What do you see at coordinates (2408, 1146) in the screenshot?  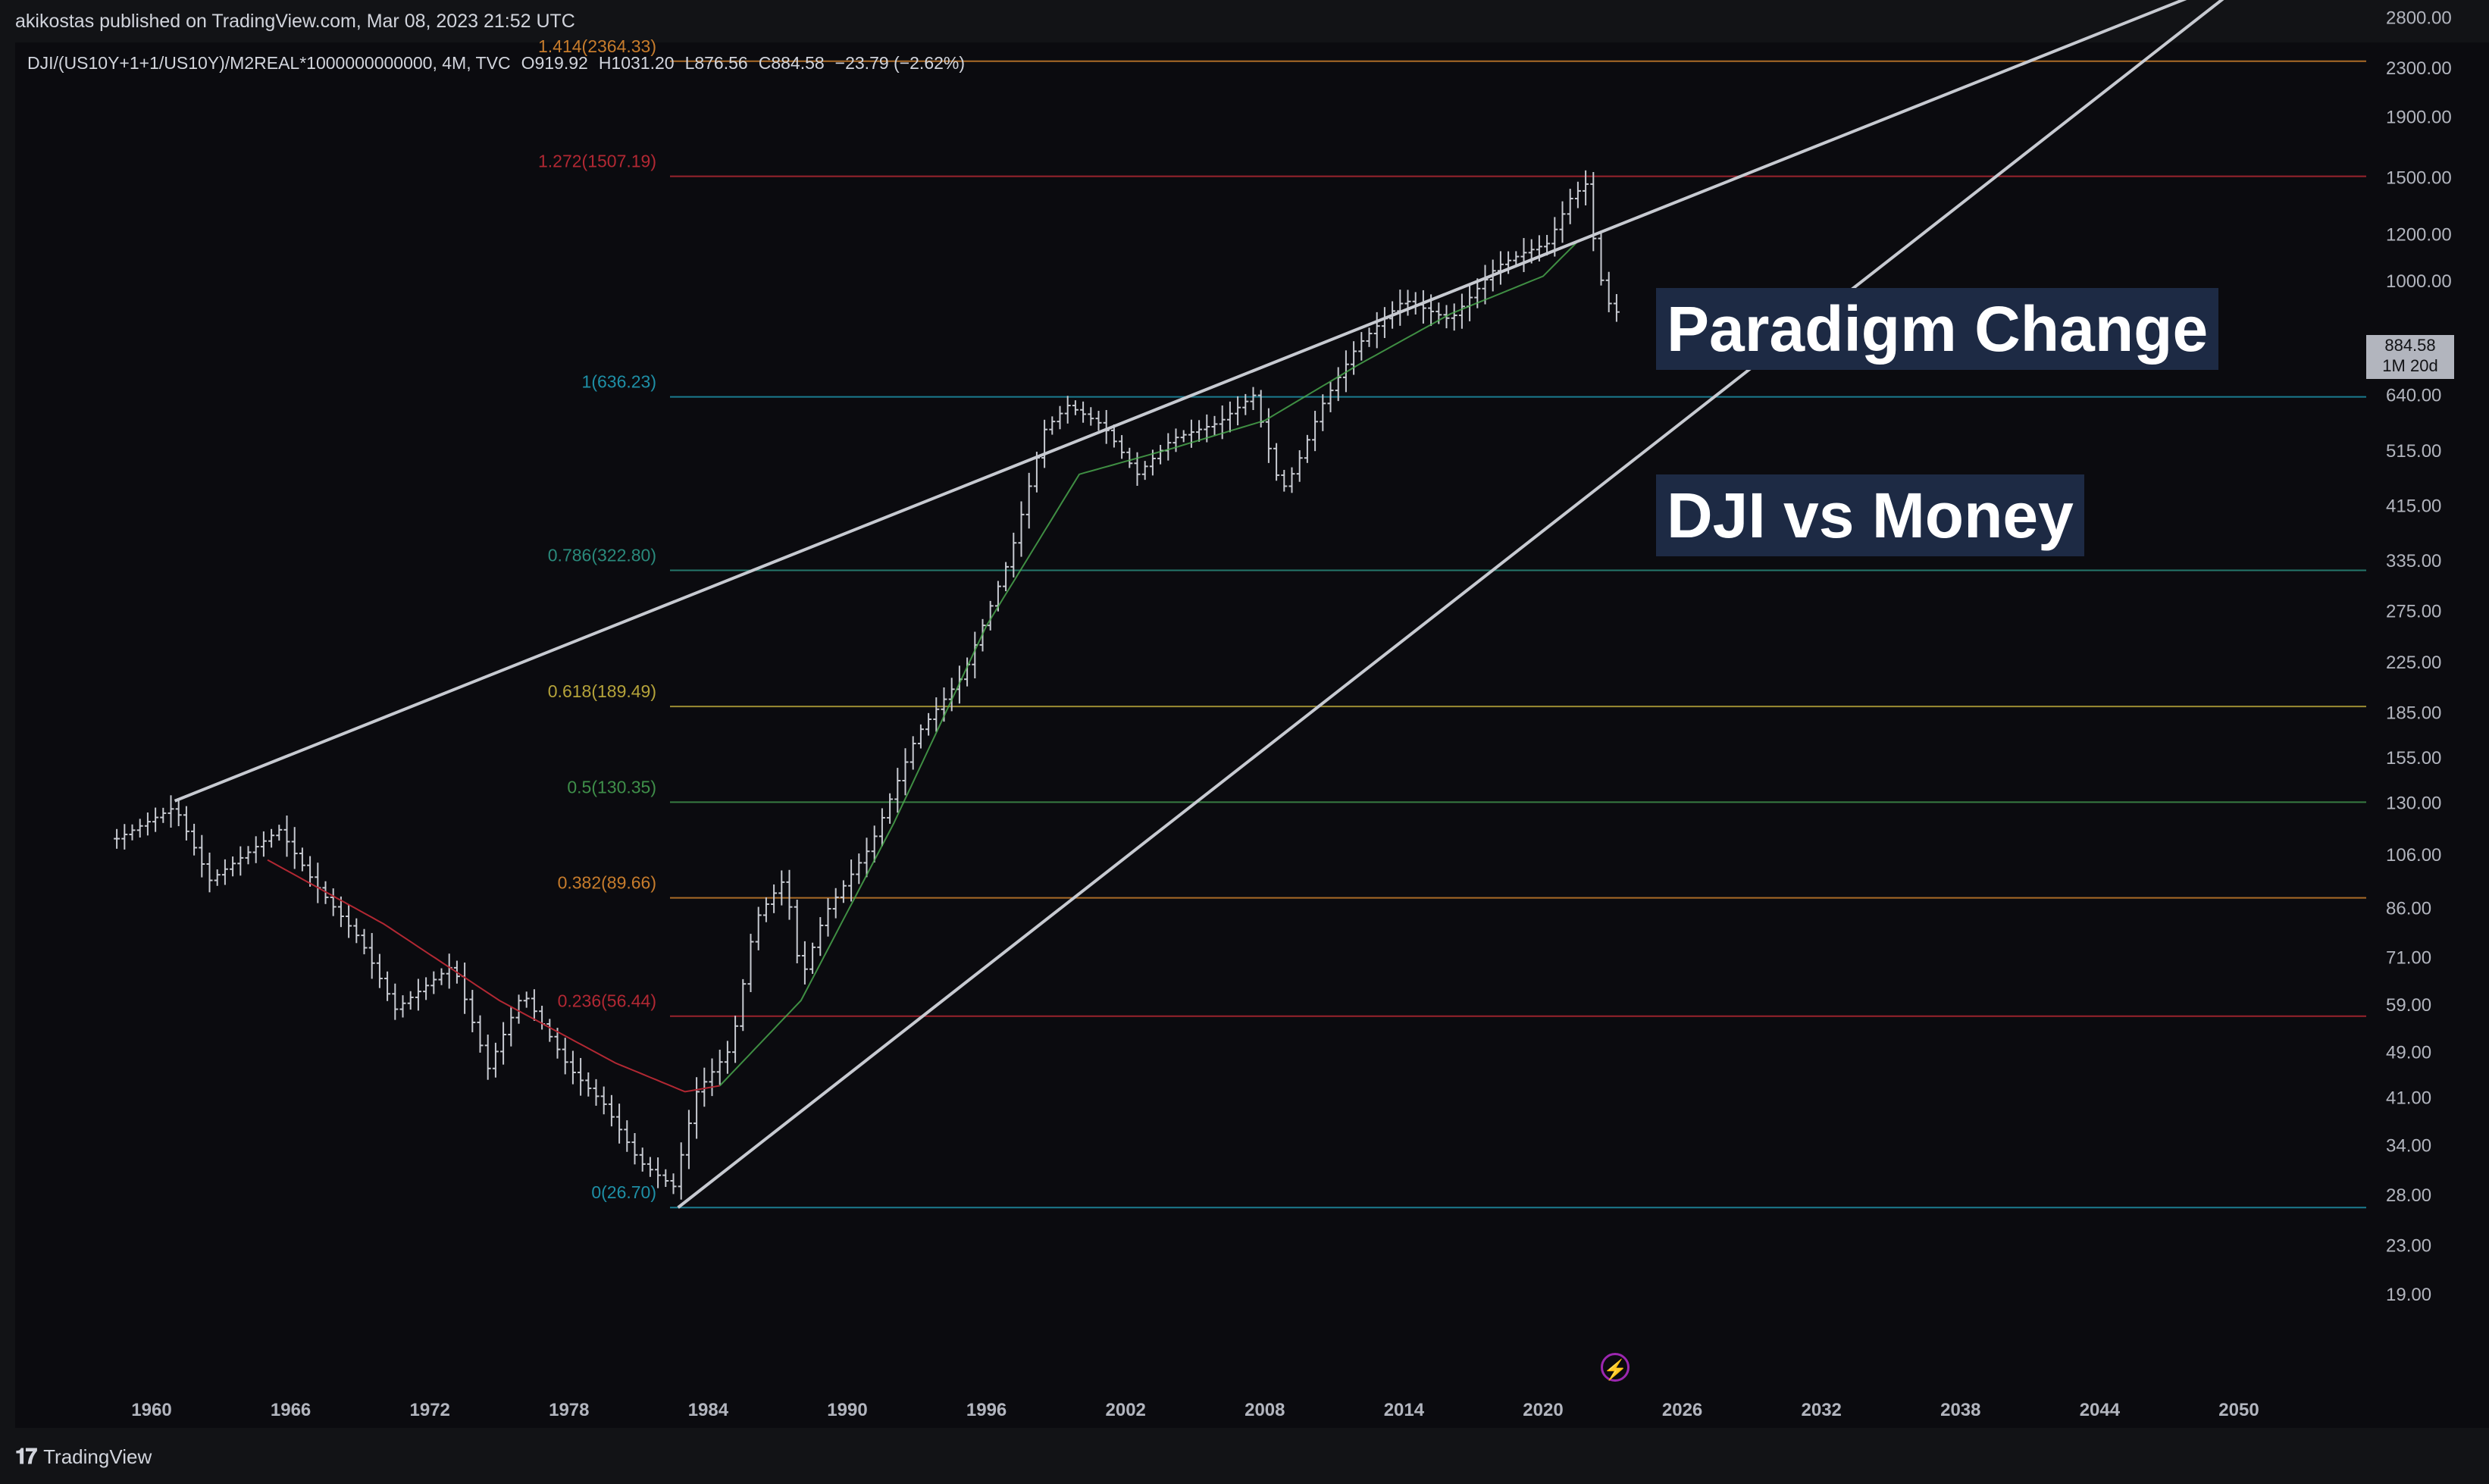 I see `y-tick-label: 34.00` at bounding box center [2408, 1146].